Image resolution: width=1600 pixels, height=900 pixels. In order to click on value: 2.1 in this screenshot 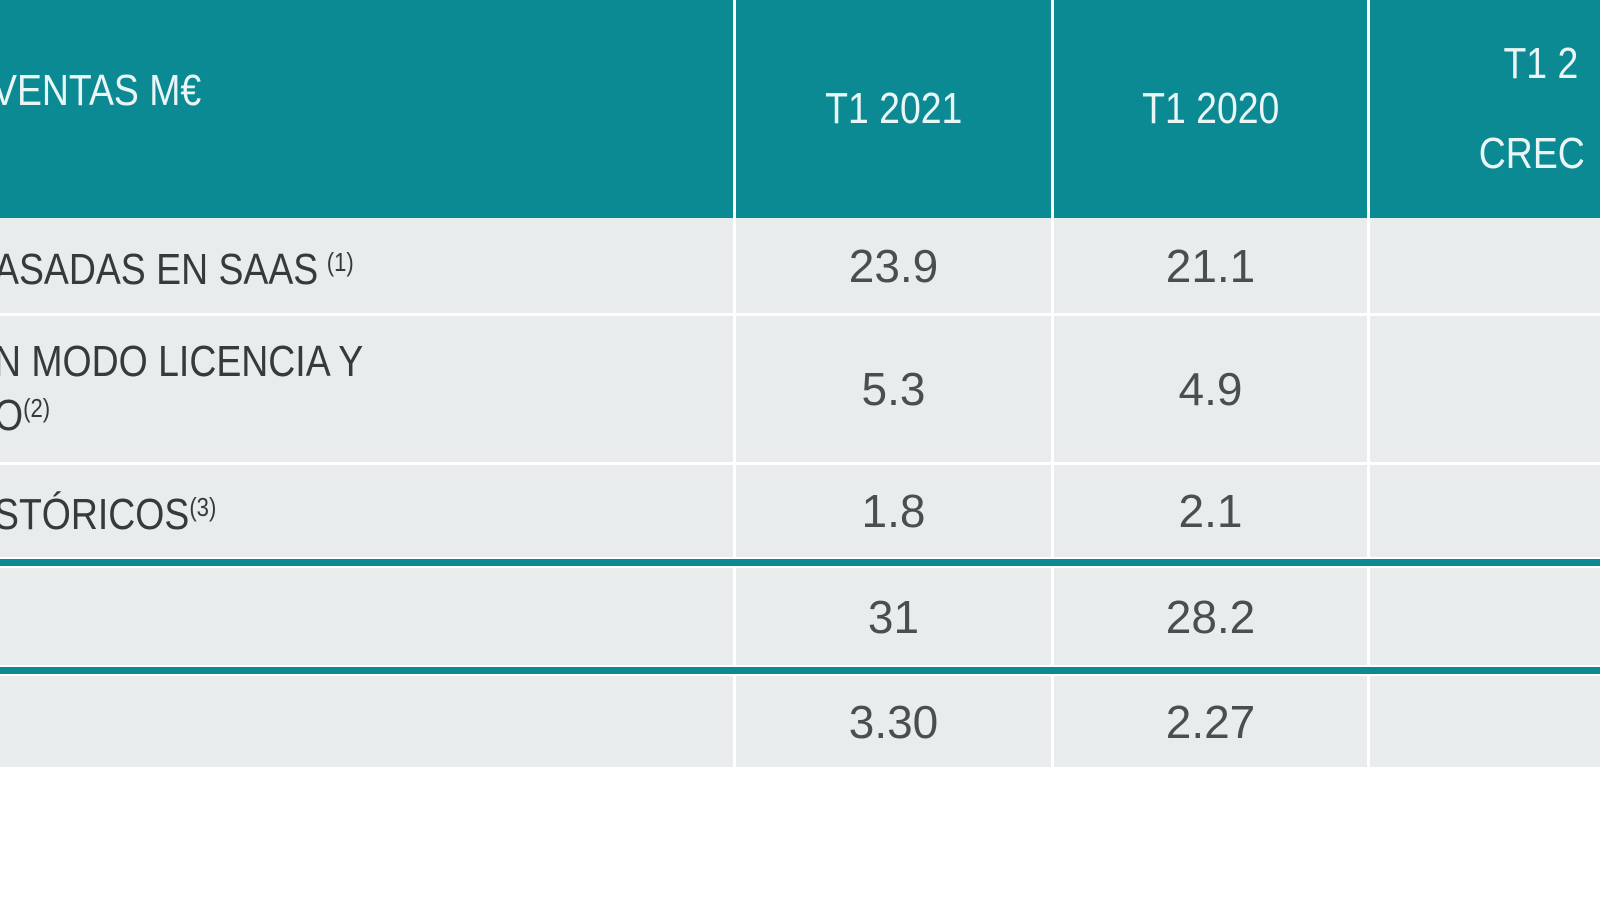, I will do `click(1210, 511)`.